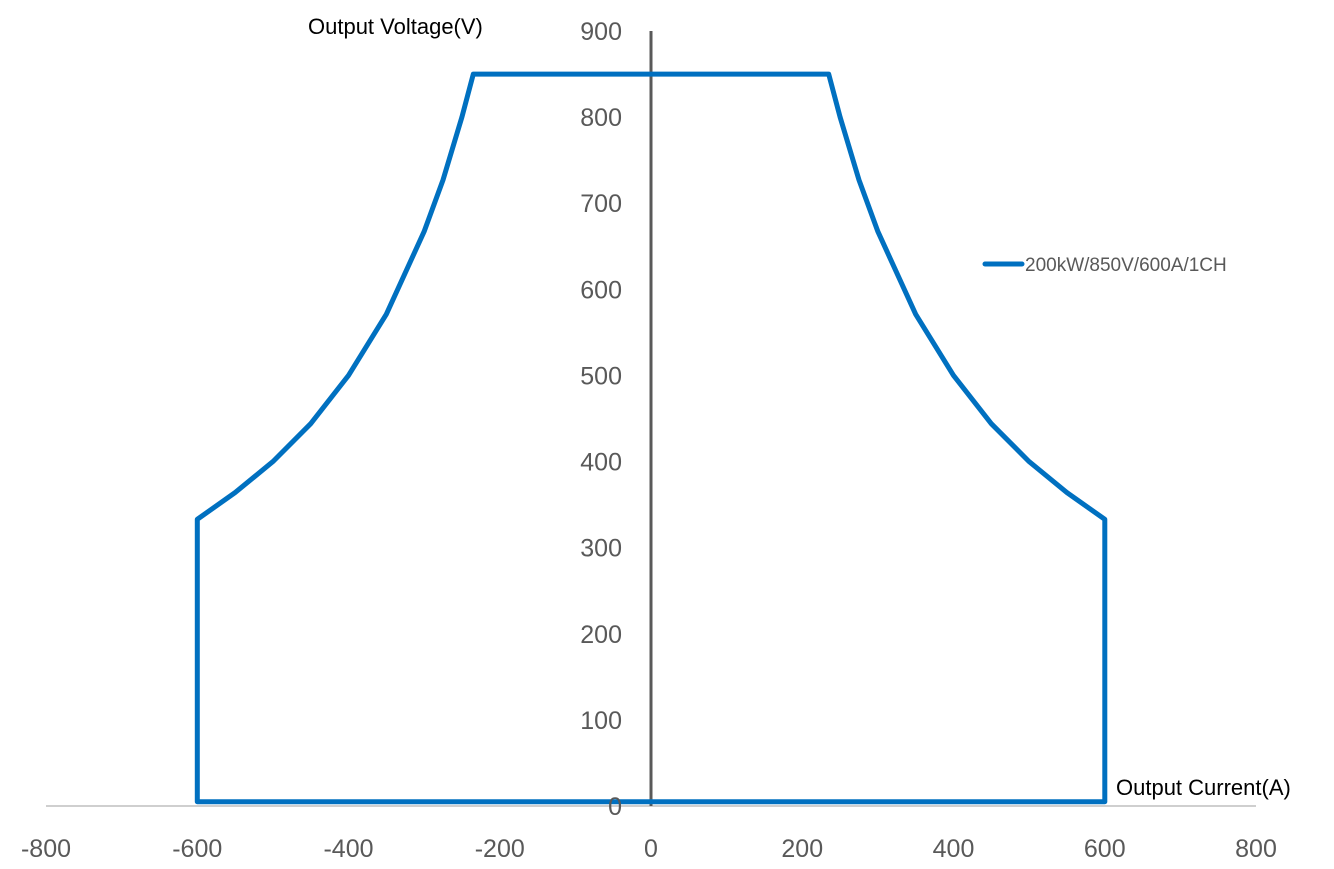  Describe the element at coordinates (954, 849) in the screenshot. I see `x-tick-label: 400` at that location.